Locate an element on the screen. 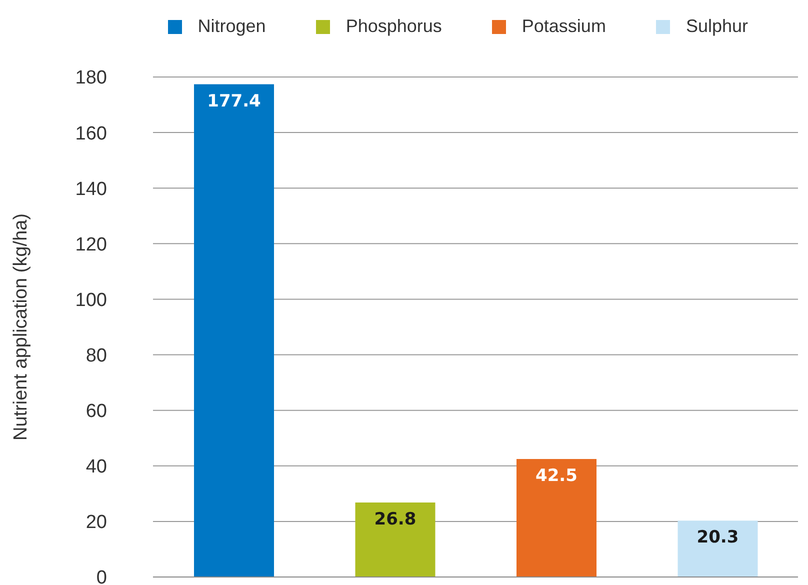 The width and height of the screenshot is (808, 585). y-tick-label: 180 is located at coordinates (91, 78).